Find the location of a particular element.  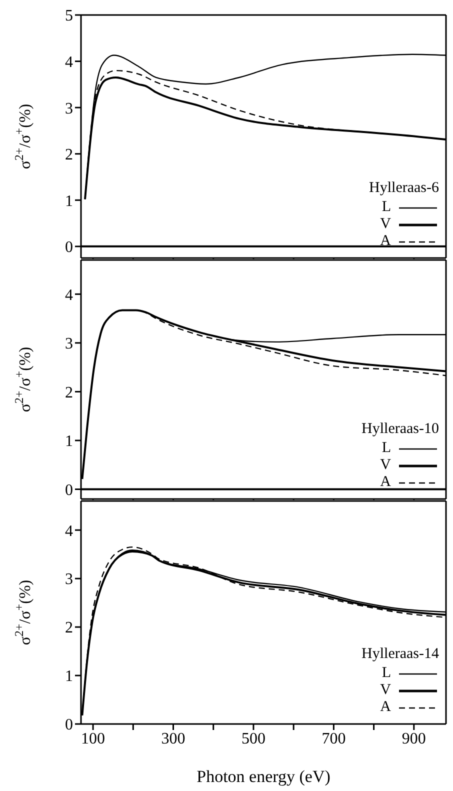

x-tick-label: 300 is located at coordinates (173, 739).